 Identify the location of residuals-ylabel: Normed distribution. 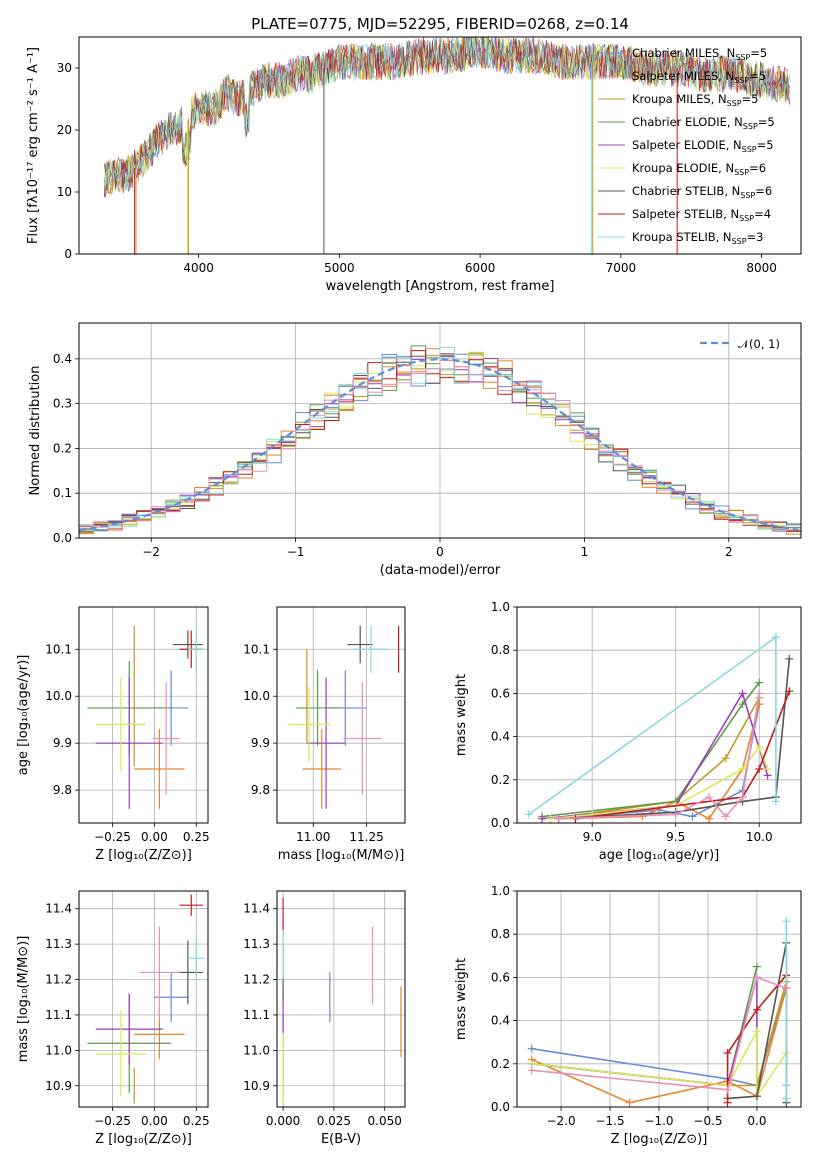
(35, 431).